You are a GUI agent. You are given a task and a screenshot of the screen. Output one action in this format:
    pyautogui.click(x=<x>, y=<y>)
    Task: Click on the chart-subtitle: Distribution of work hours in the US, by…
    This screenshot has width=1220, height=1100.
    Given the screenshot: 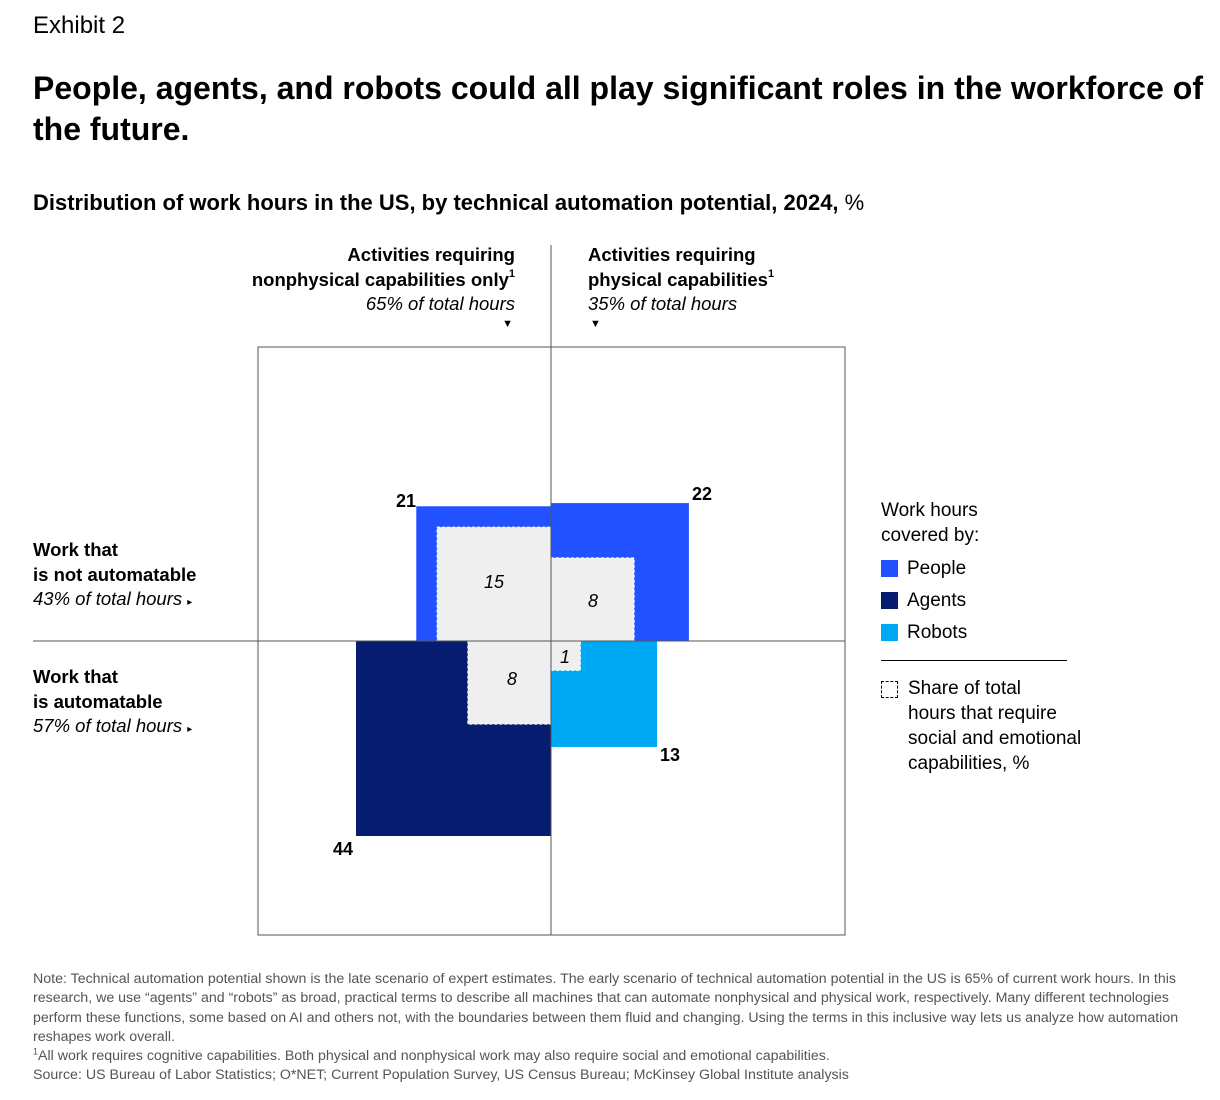 What is the action you would take?
    pyautogui.click(x=448, y=203)
    